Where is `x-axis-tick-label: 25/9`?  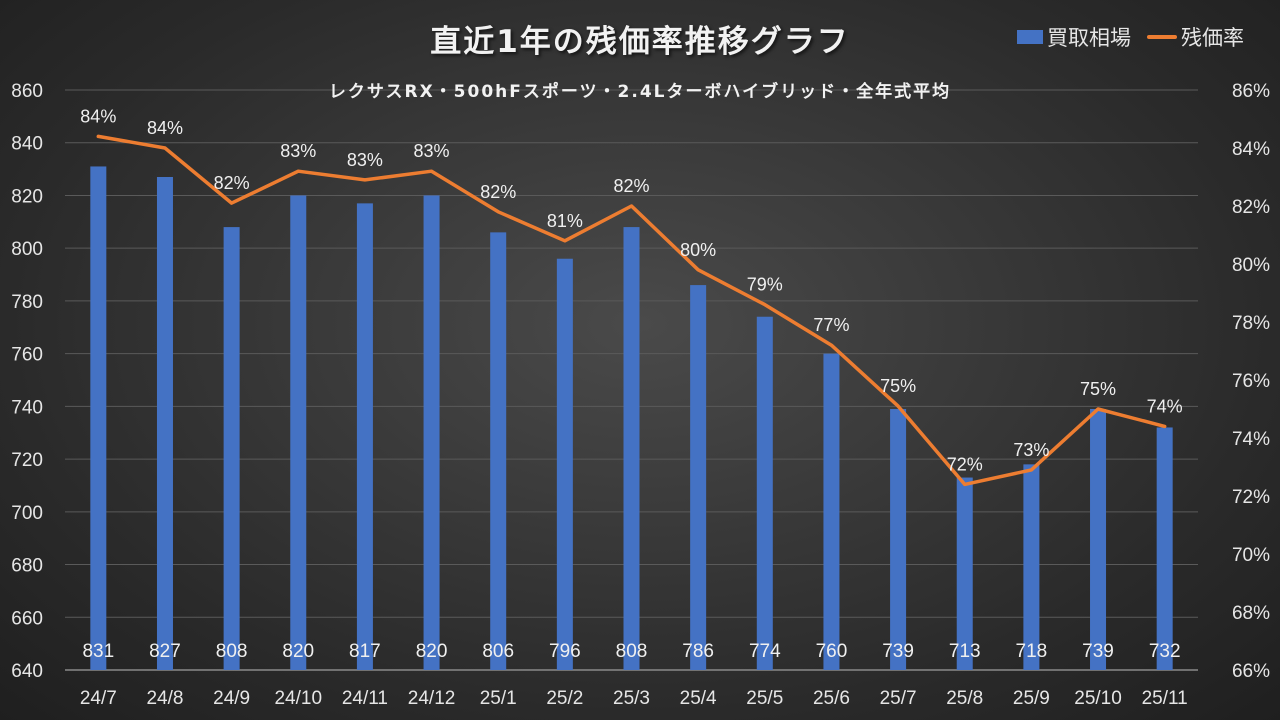
x-axis-tick-label: 25/9 is located at coordinates (1031, 698).